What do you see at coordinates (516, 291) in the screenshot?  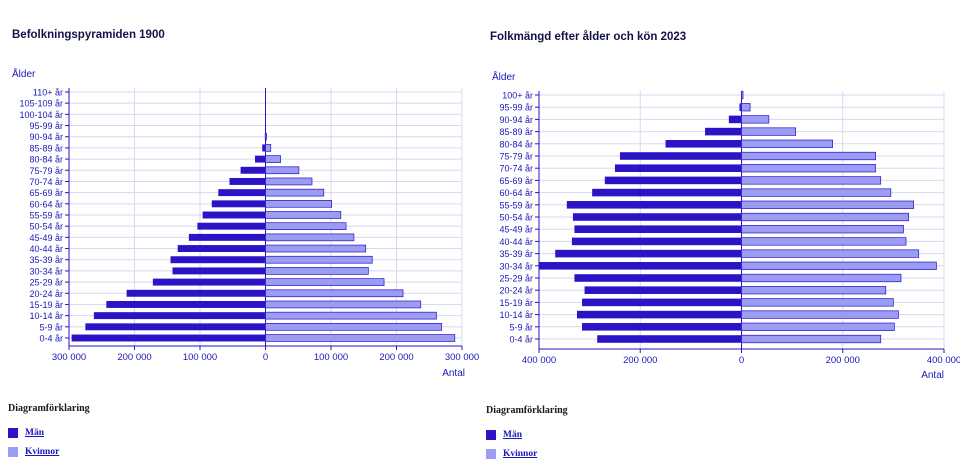 I see `y-tick-label: 20-24 år` at bounding box center [516, 291].